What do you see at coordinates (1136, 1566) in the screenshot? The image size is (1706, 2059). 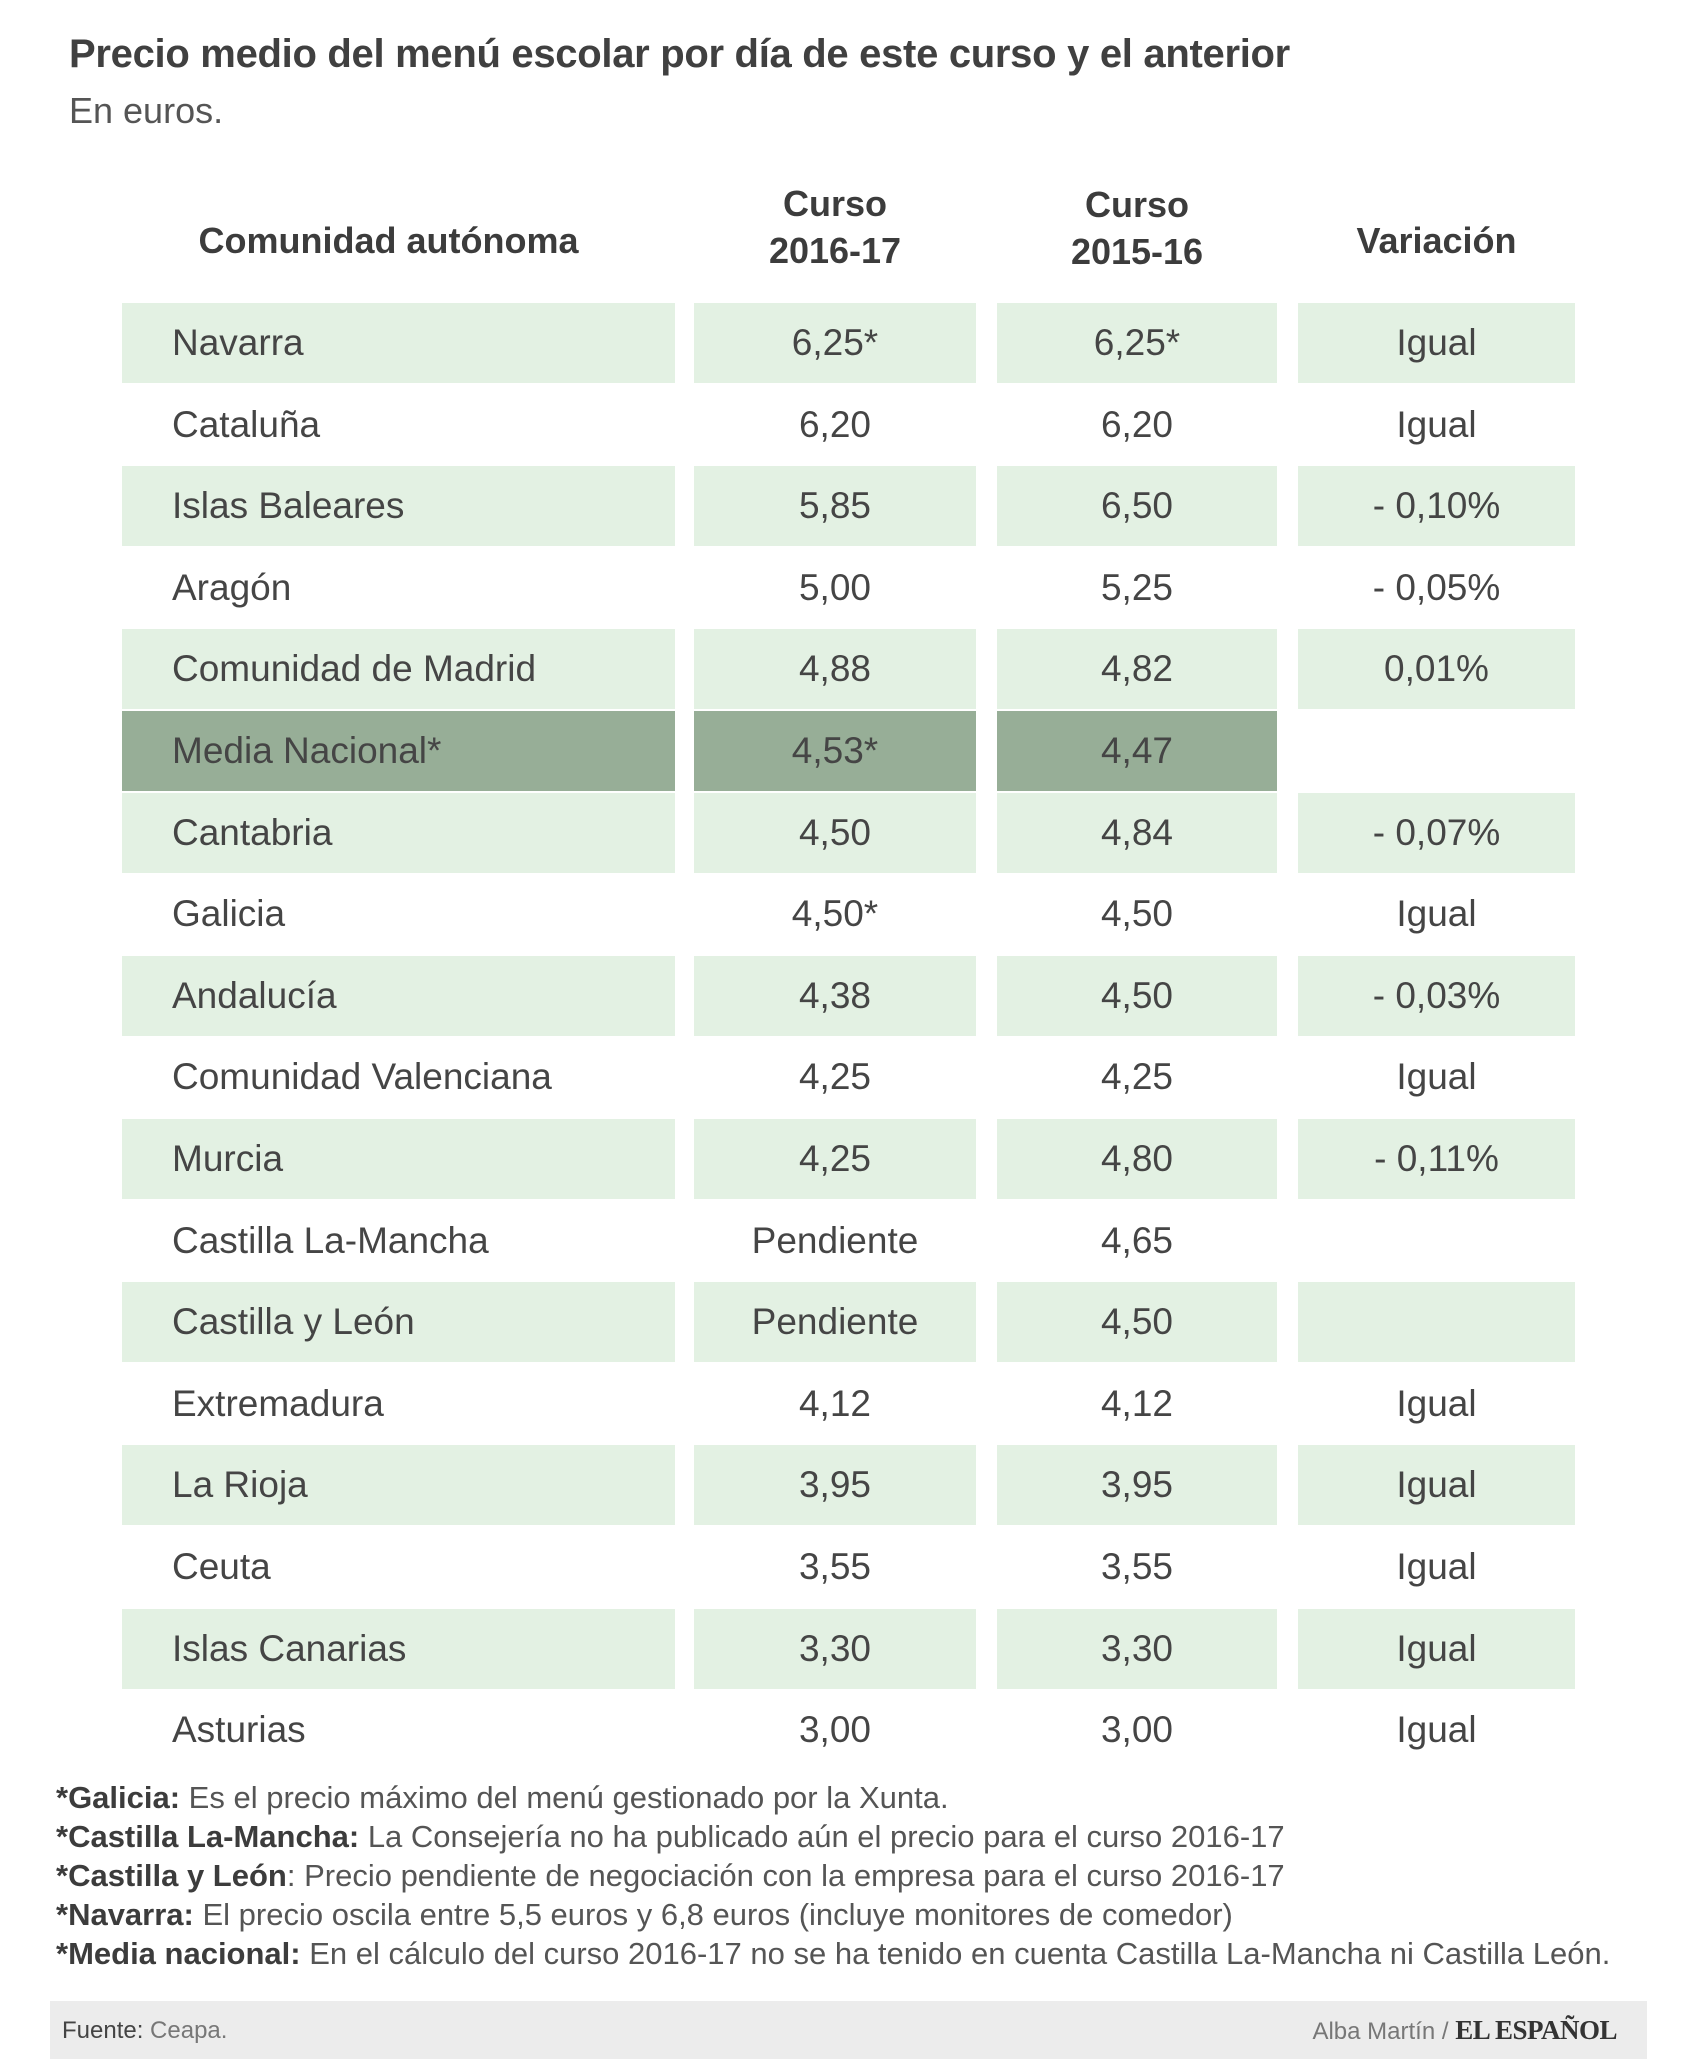 I see `price-2015-16-cell: 3,55` at bounding box center [1136, 1566].